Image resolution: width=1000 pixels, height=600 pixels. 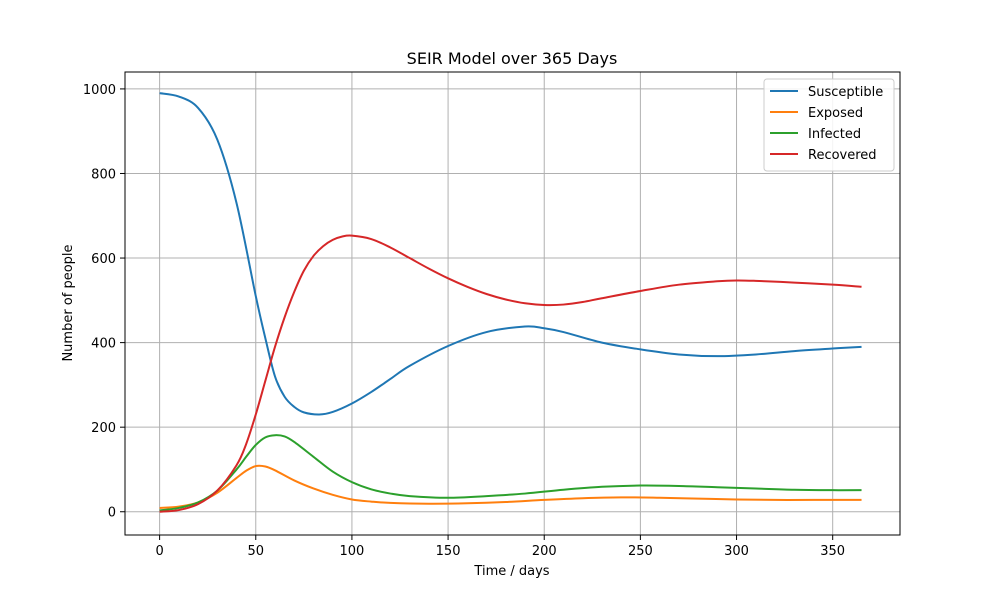 What do you see at coordinates (842, 155) in the screenshot?
I see `legend-label-recovered: Recovered` at bounding box center [842, 155].